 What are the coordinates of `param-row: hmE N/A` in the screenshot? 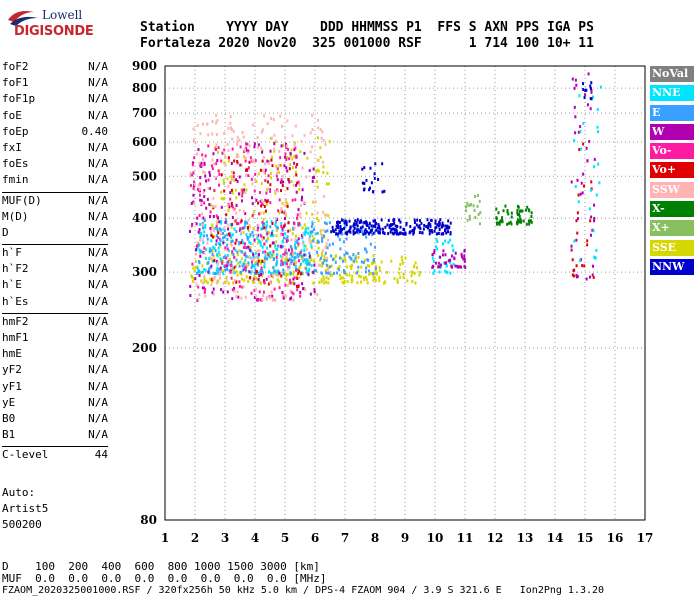 It's located at (55, 355).